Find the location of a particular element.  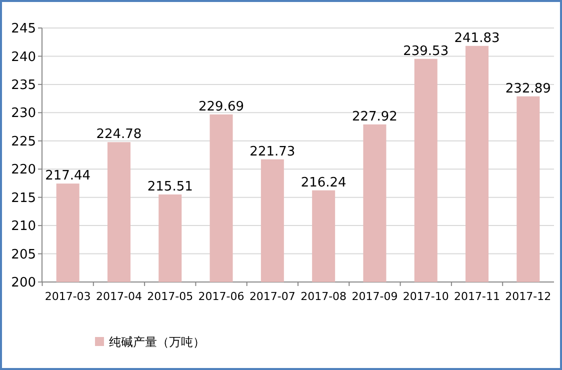

x-tick-label: 2017-06 is located at coordinates (221, 296).